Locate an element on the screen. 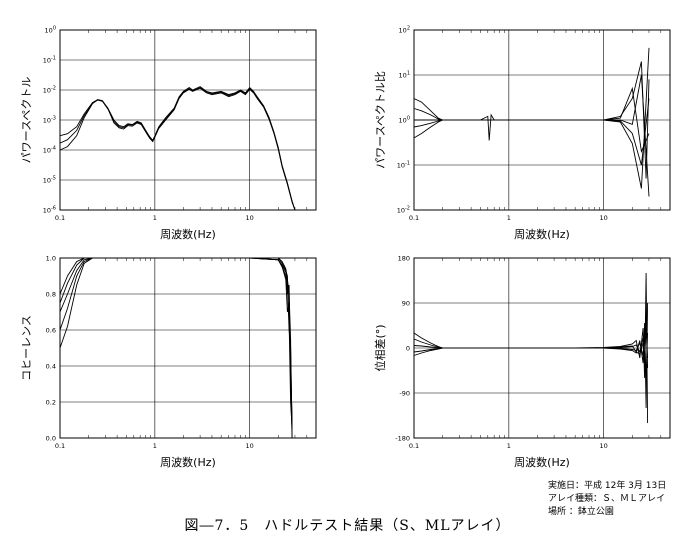 The image size is (695, 552). test-notes: 実施日：平成 12年 3月 13日 アレイ種類：Ｓ、ＭＬアレイ 場所 ：鉢立公園 is located at coordinates (607, 499).